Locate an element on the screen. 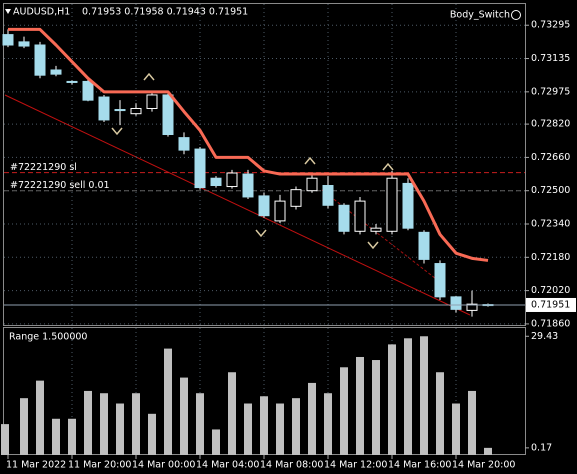 The height and width of the screenshot is (474, 577). menu-triangle is located at coordinates (8, 11).